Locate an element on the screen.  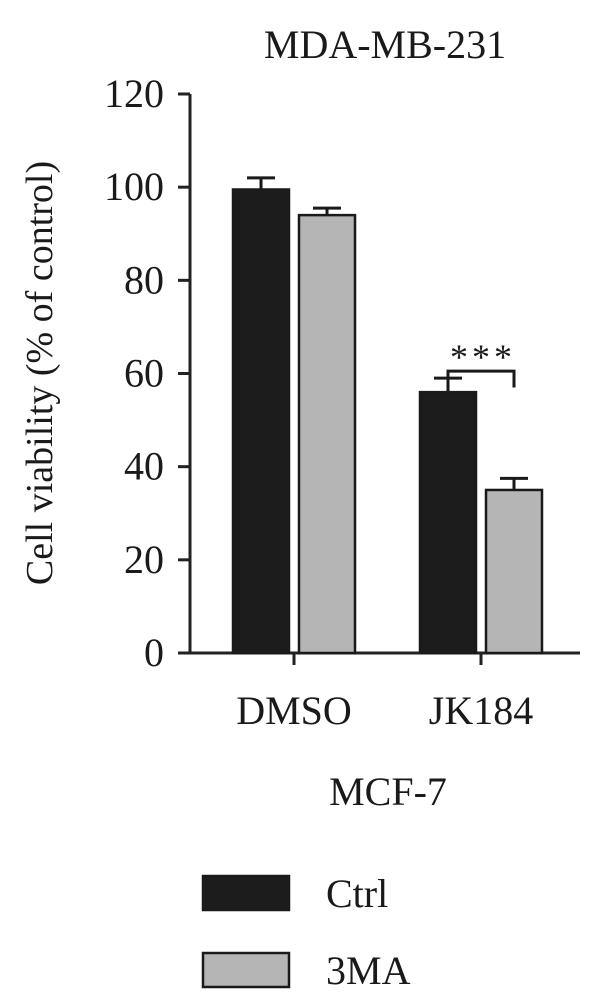
significance-label: *** is located at coordinates (483, 357).